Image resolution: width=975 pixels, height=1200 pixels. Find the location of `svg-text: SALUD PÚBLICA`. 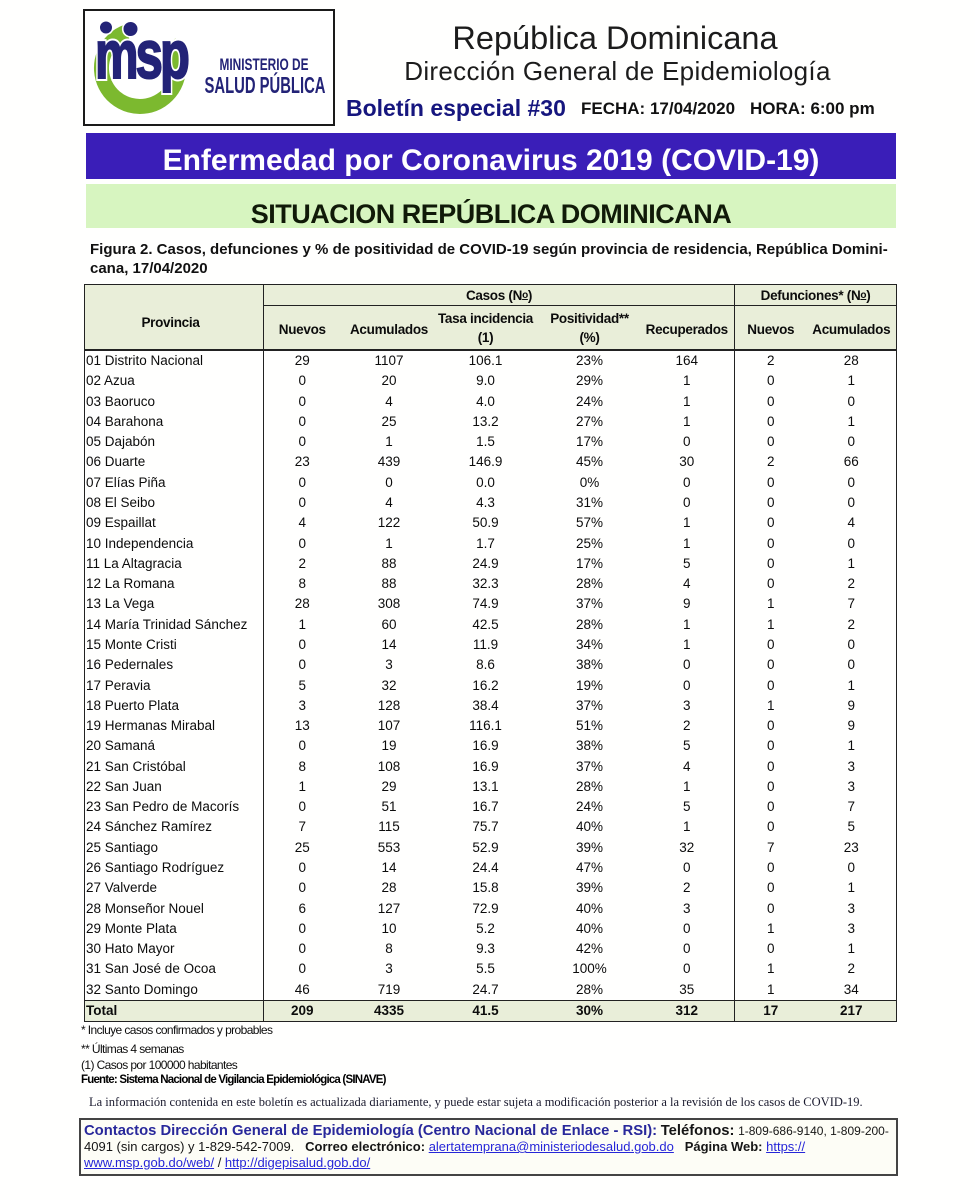

svg-text: SALUD PÚBLICA is located at coordinates (265, 84).